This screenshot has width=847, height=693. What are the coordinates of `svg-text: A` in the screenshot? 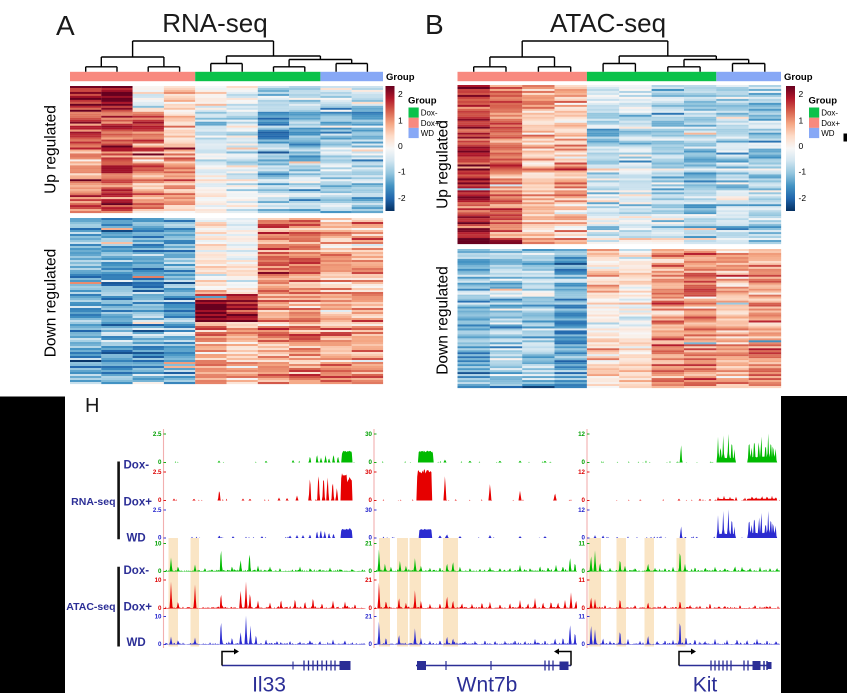 It's located at (65, 25).